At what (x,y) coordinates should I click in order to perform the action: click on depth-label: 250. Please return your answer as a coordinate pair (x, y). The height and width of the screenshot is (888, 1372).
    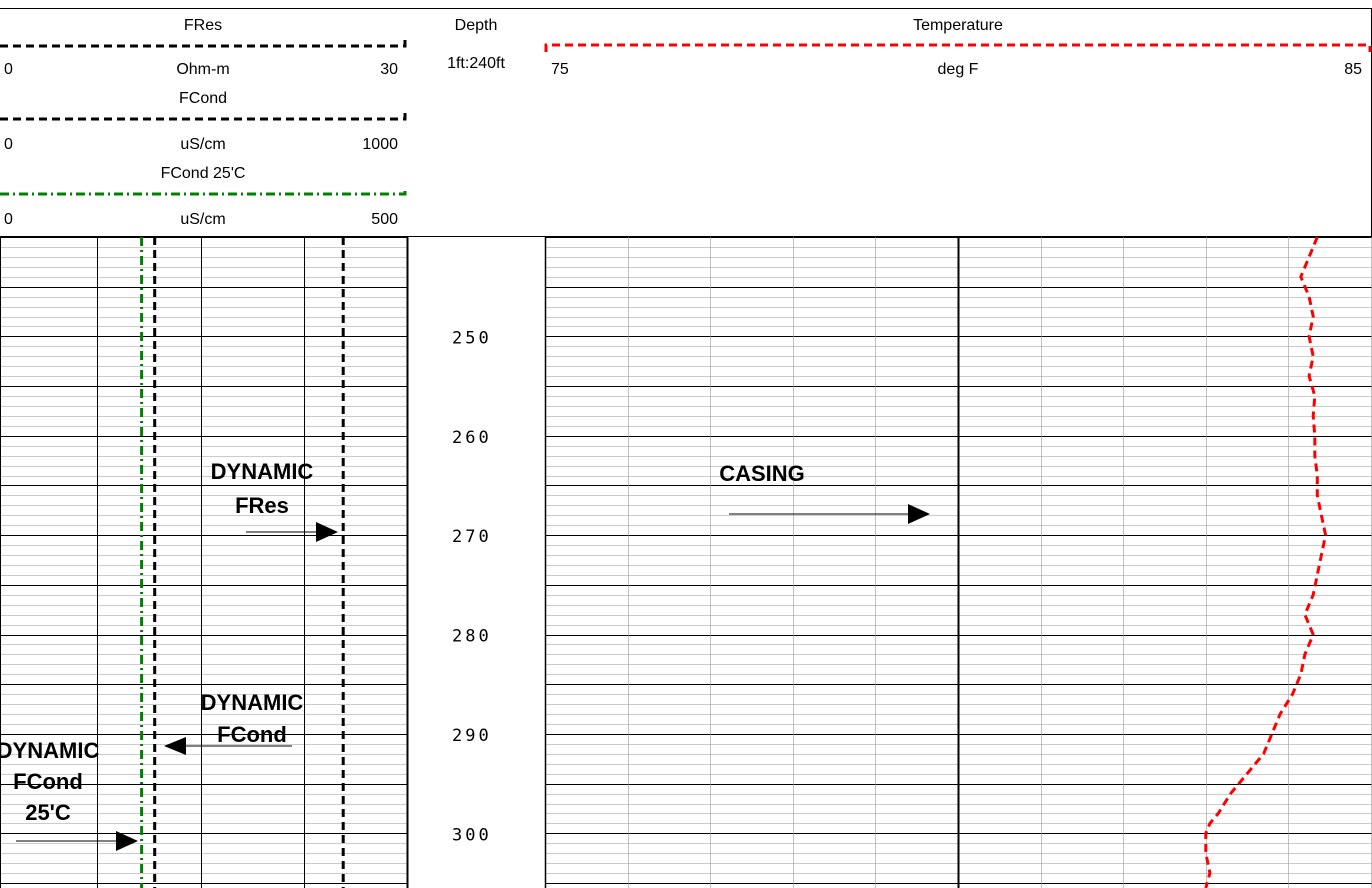
    Looking at the image, I should click on (472, 338).